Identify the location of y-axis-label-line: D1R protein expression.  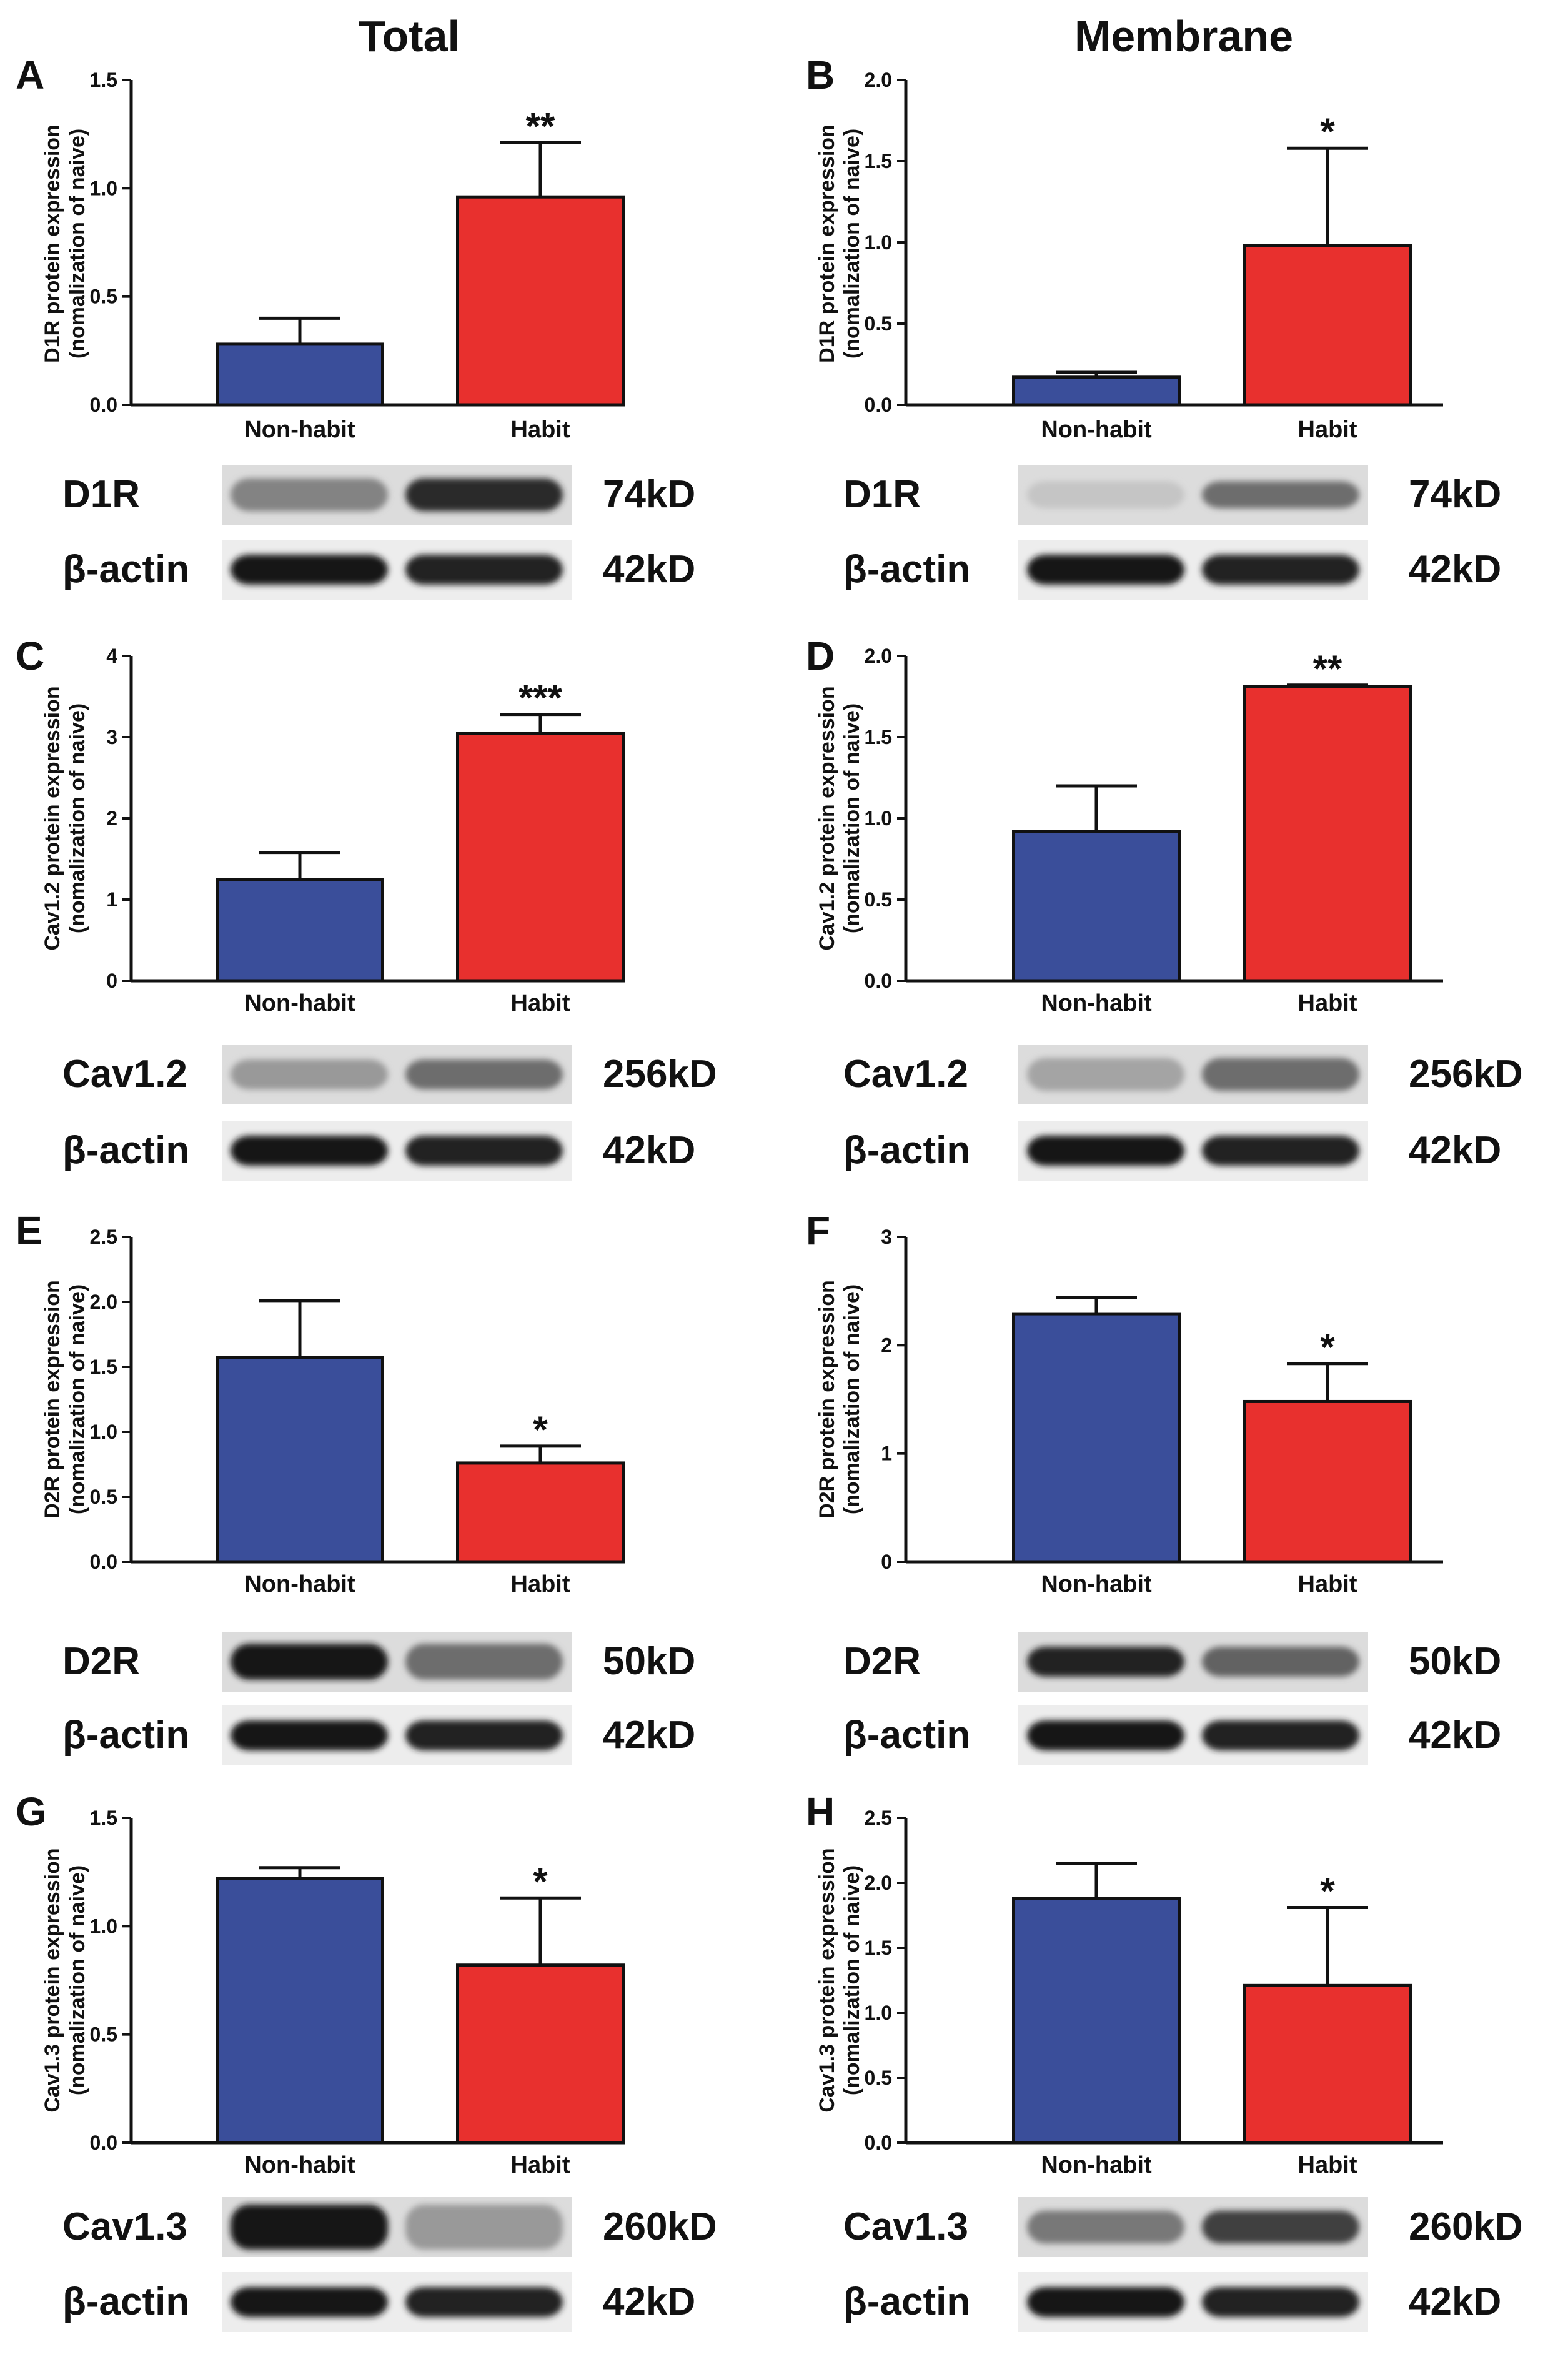
(827, 243).